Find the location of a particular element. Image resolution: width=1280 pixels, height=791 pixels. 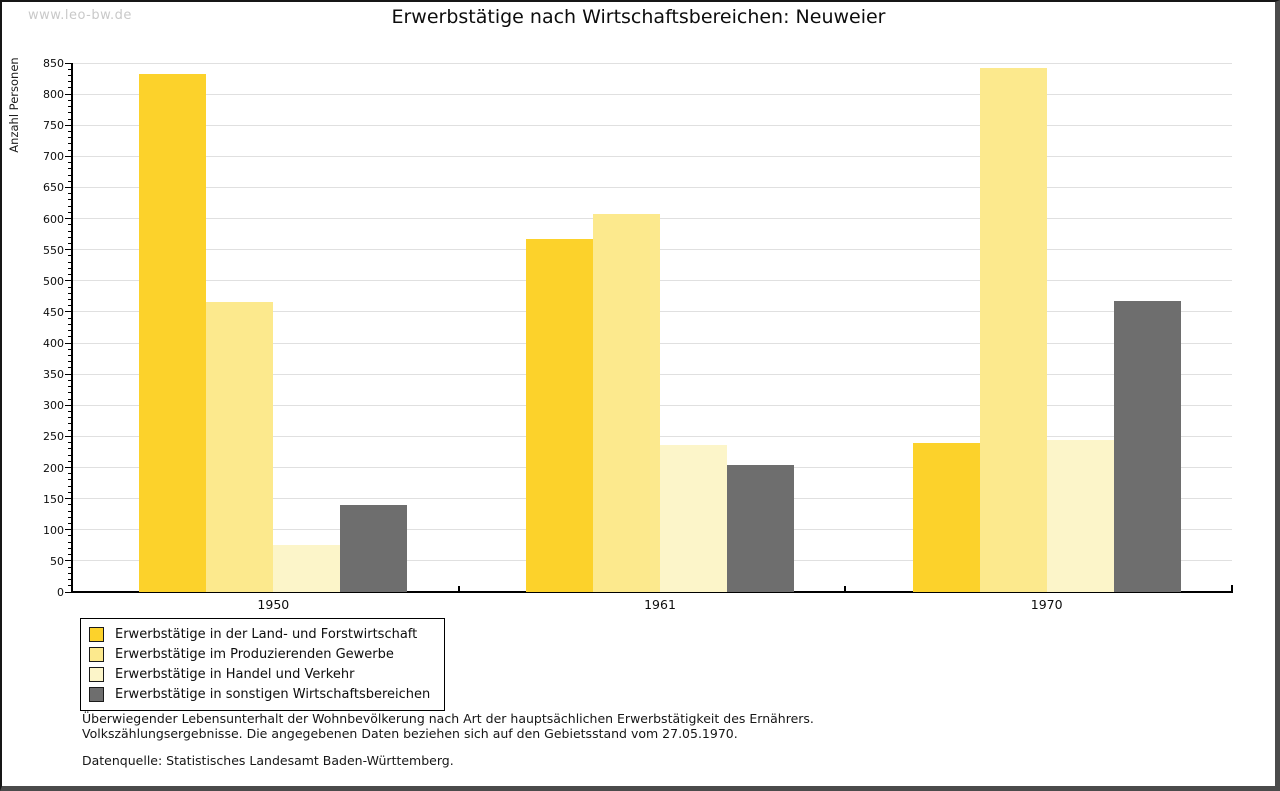

x-end-tick is located at coordinates (1232, 588).